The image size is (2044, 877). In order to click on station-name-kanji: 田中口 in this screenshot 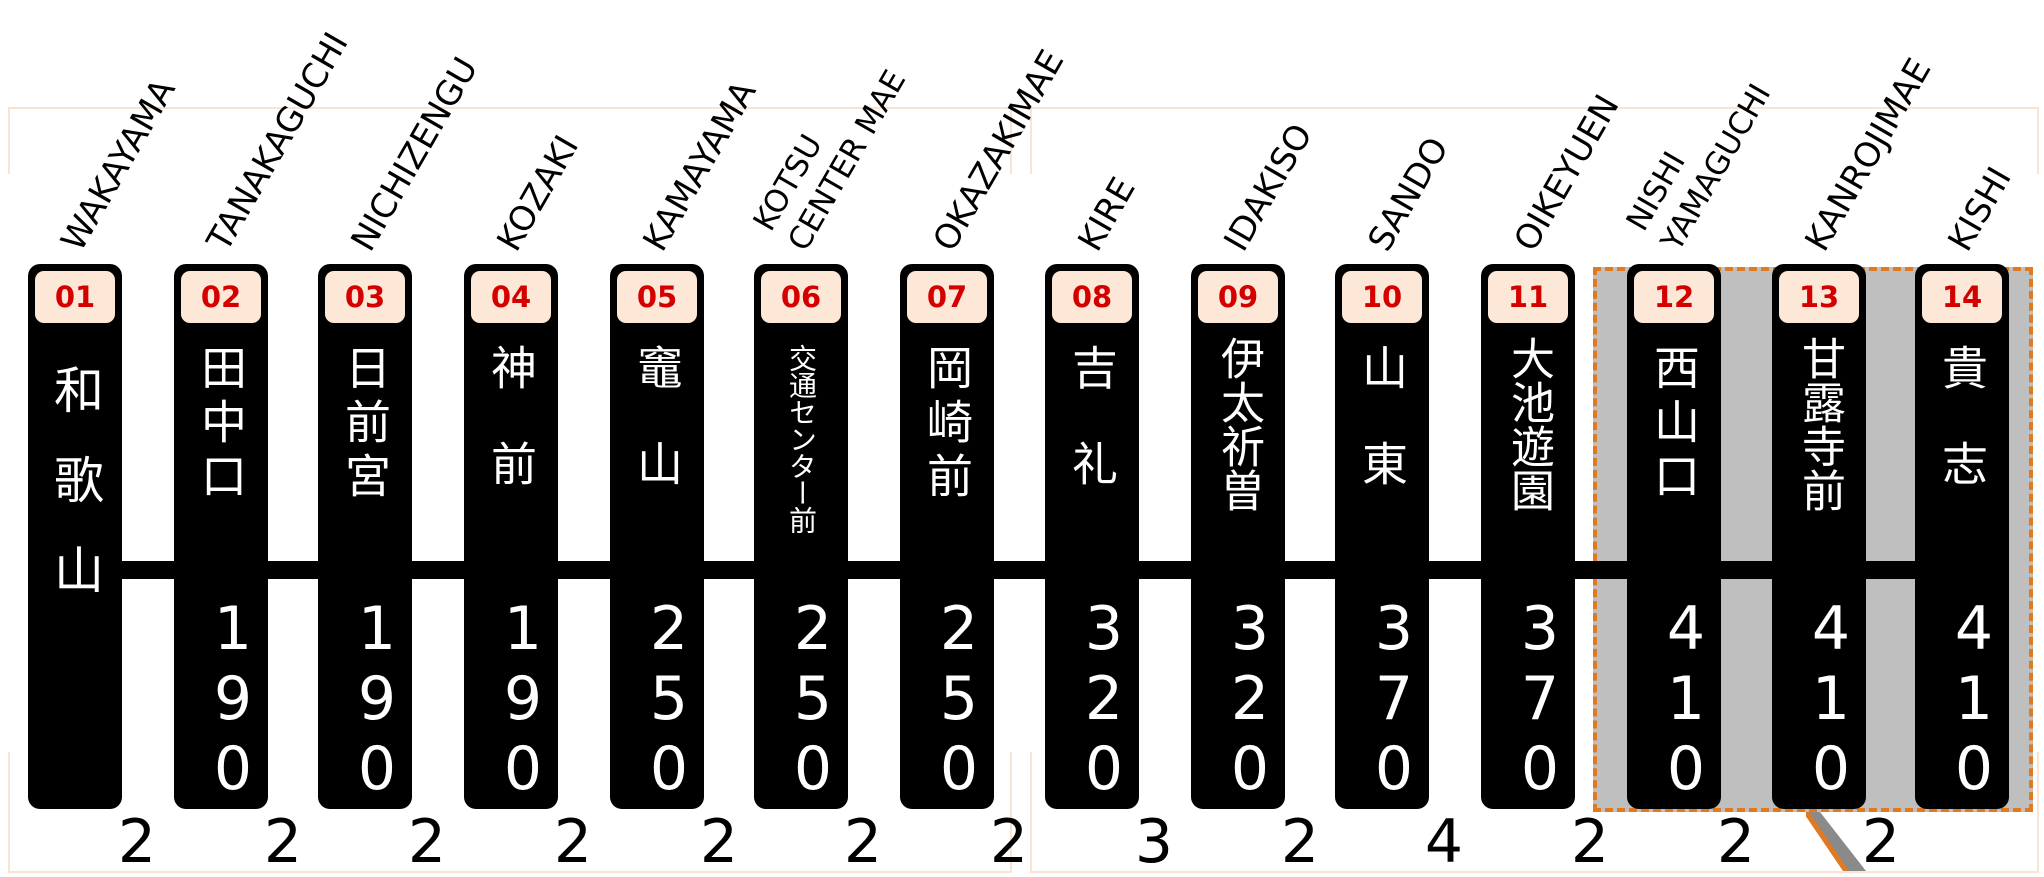, I will do `click(221, 425)`.